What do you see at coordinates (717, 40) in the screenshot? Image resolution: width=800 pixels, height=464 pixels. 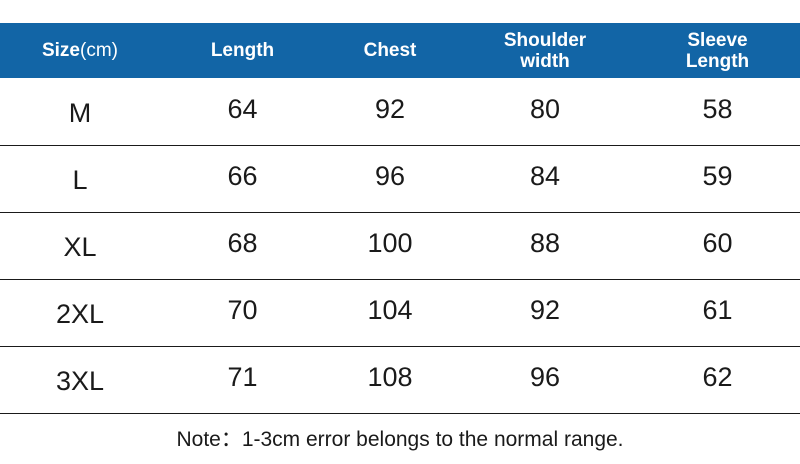 I see `header-sleeve-label: Sleeve` at bounding box center [717, 40].